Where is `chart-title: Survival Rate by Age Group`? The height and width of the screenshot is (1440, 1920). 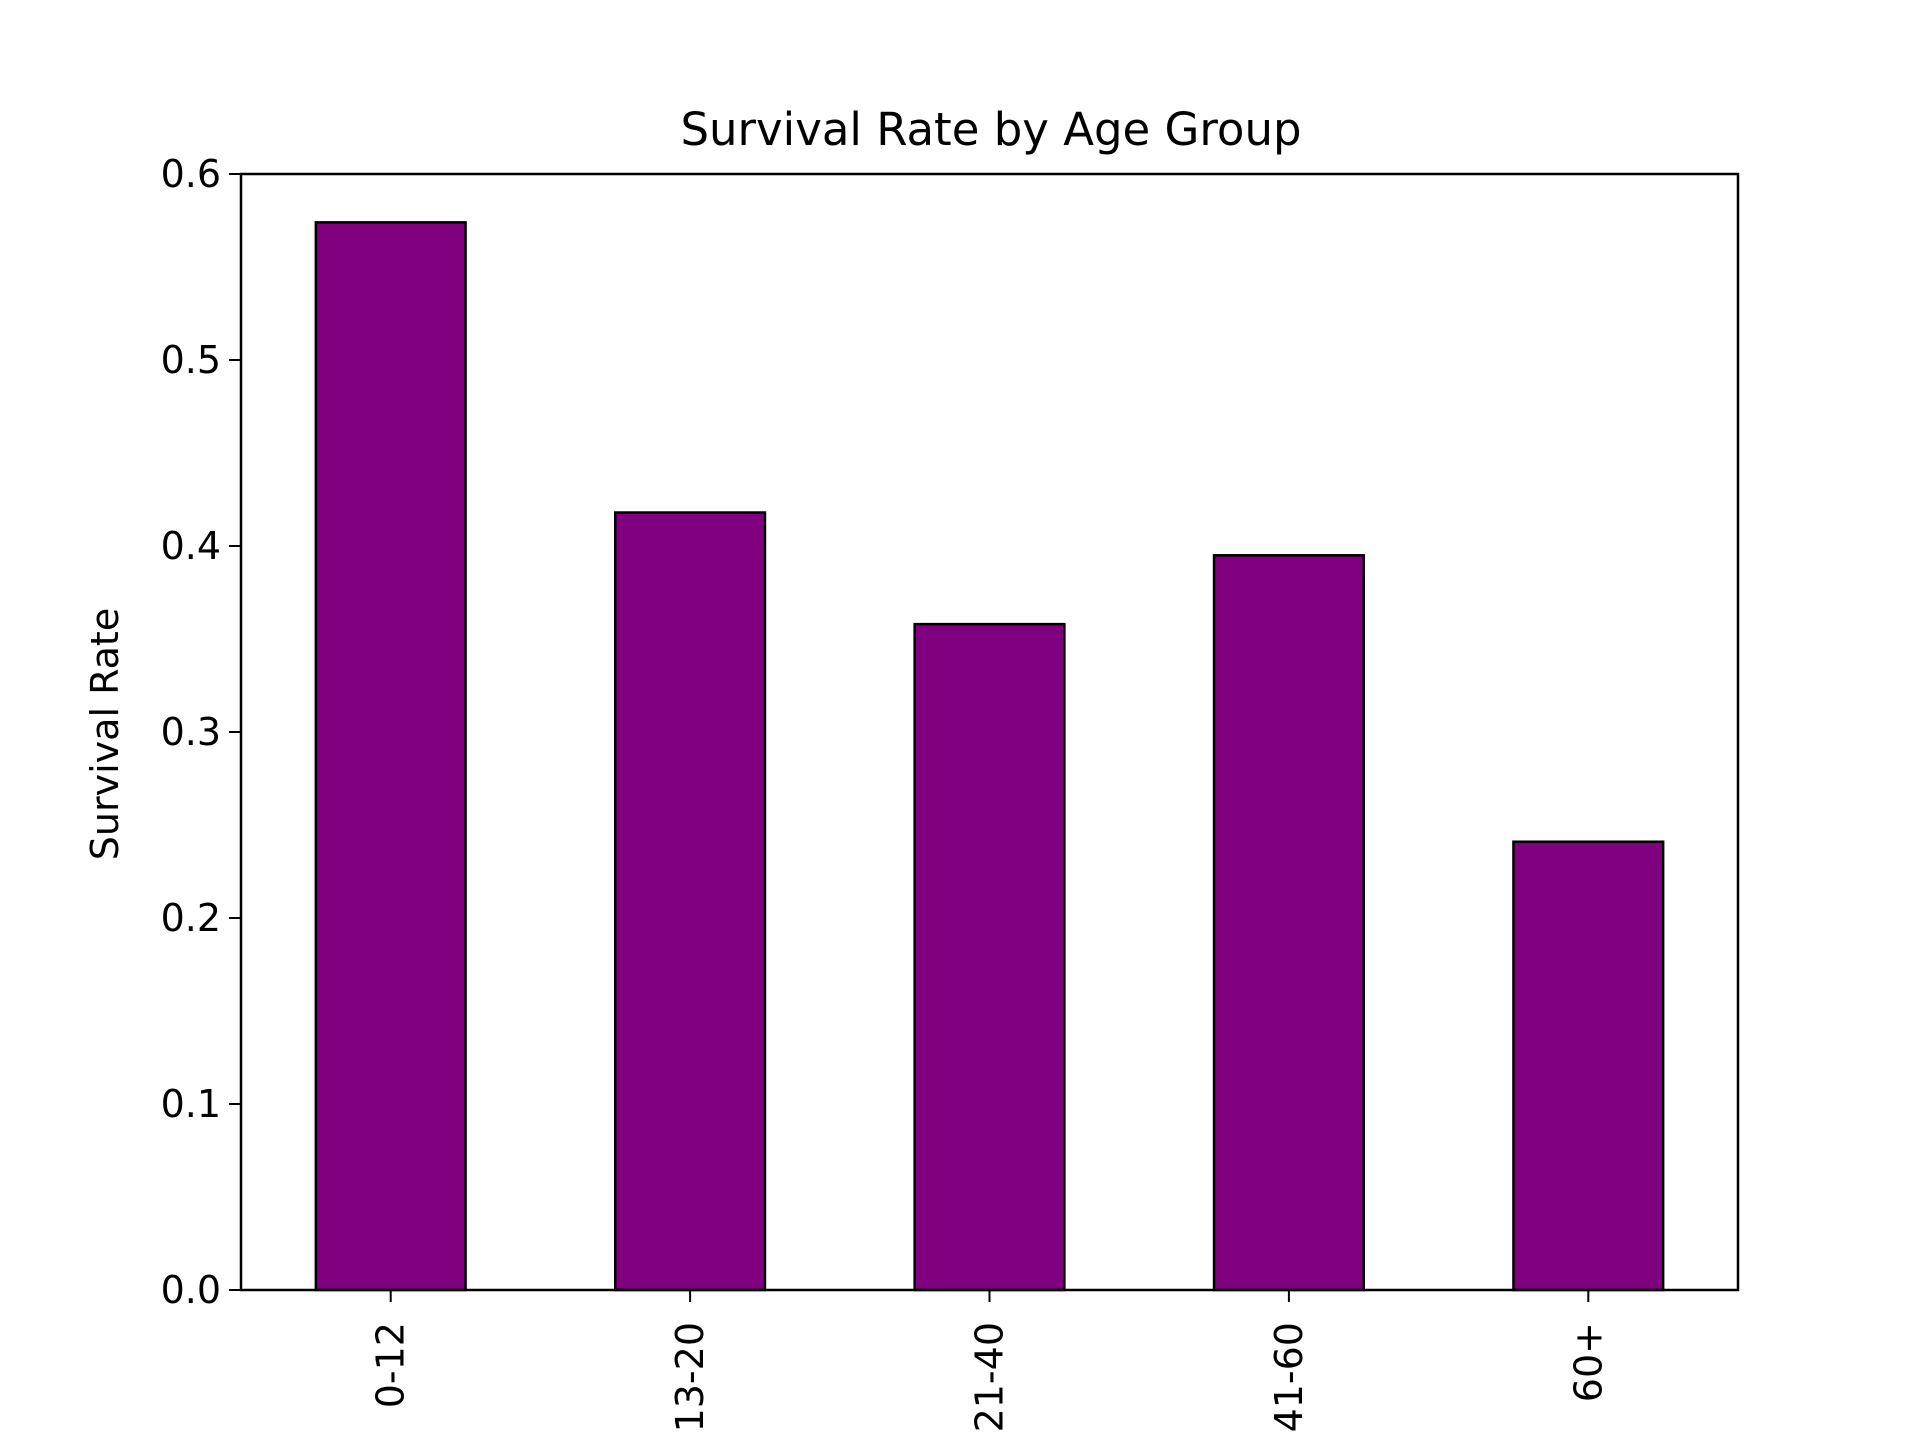
chart-title: Survival Rate by Age Group is located at coordinates (990, 129).